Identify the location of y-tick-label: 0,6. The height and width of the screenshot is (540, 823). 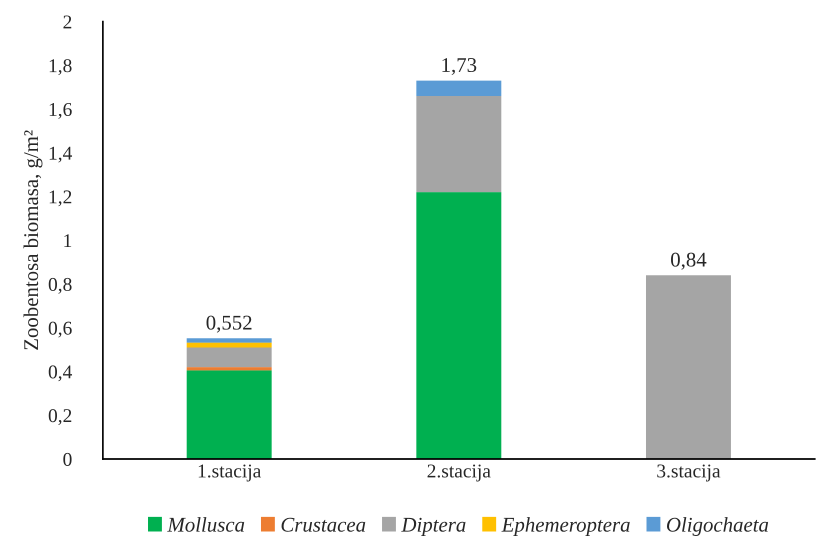
(60, 330).